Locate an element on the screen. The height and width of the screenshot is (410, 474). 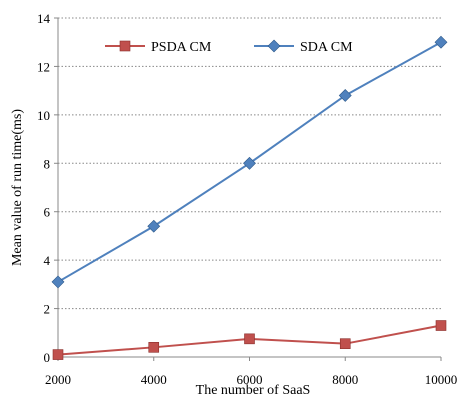
x-tick-label-3: 8000 is located at coordinates (345, 379).